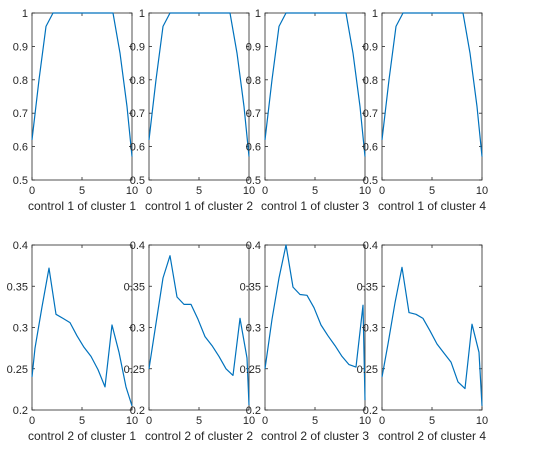 The image size is (550, 454). I want to click on x-axis-label: control 1 of cluster 4, so click(432, 206).